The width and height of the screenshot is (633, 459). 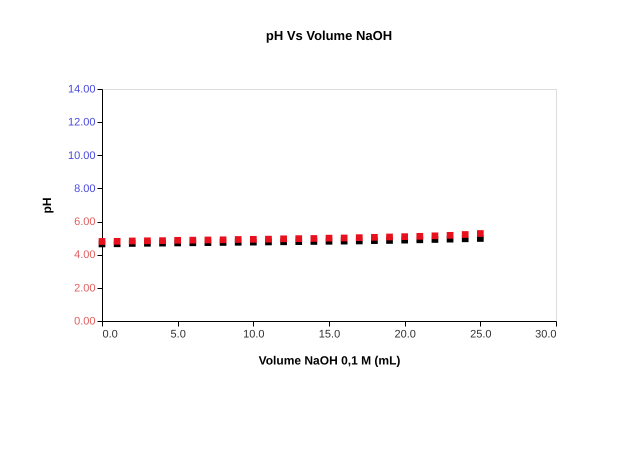 I want to click on x-tick-label: 25.0, so click(x=481, y=334).